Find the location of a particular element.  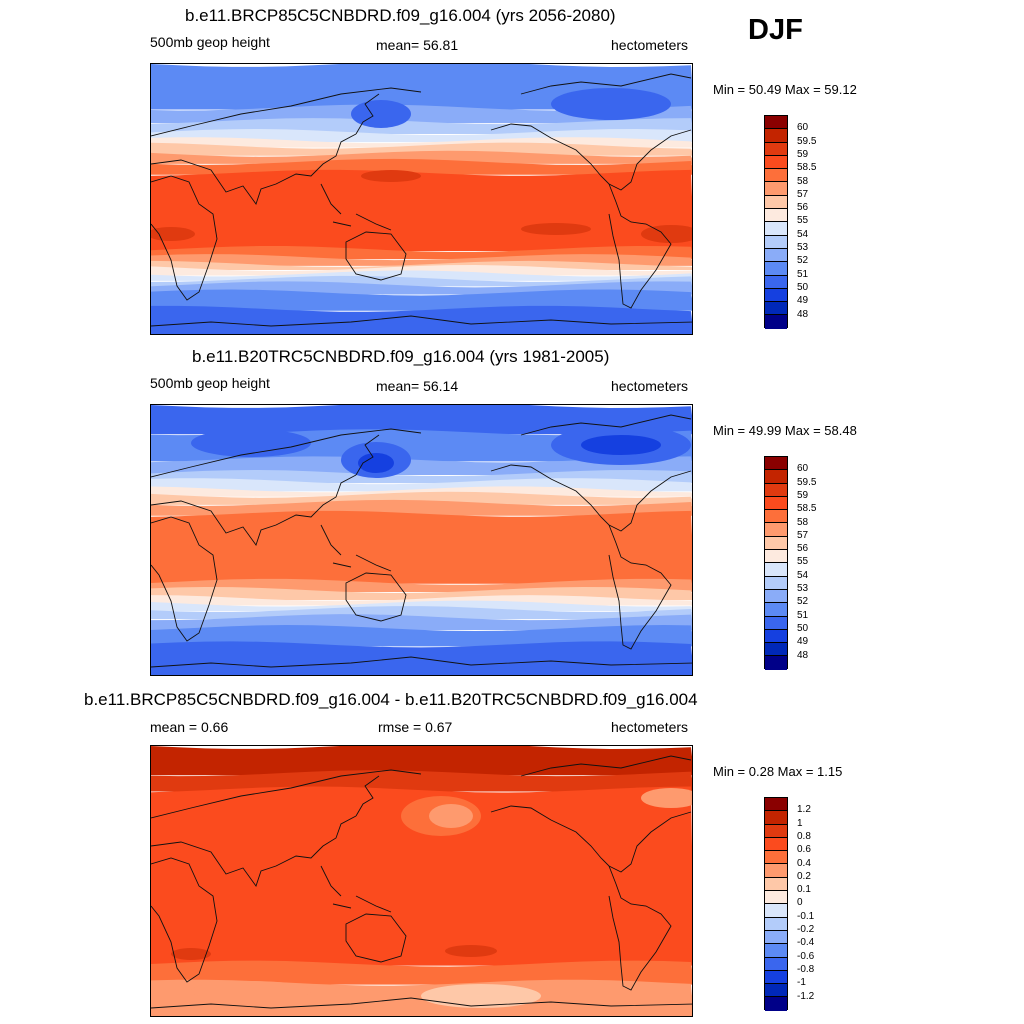

colorbar-label: -1 is located at coordinates (801, 983).